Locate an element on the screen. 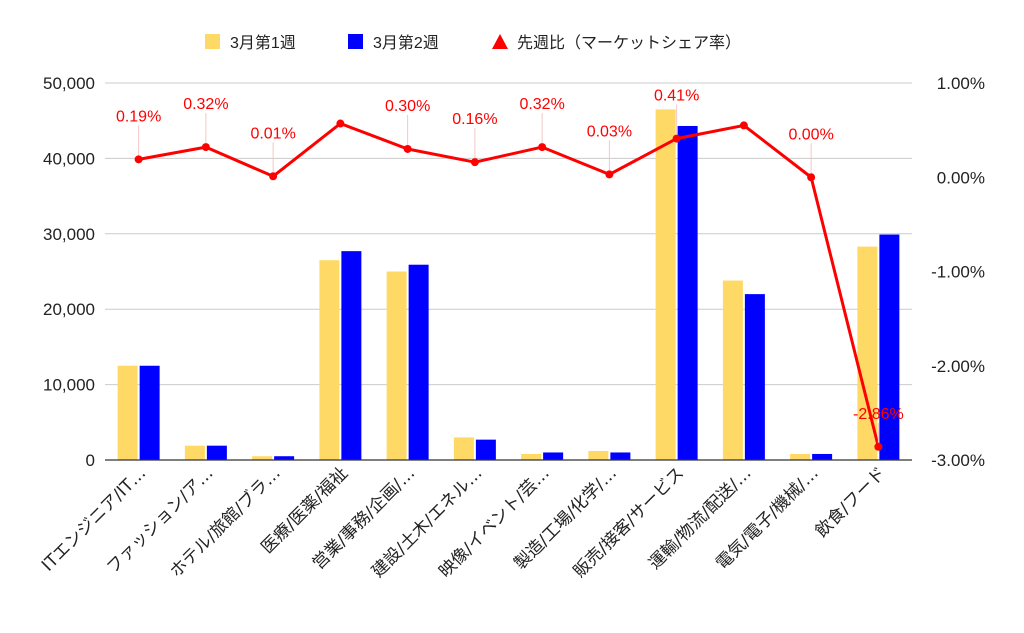 Image resolution: width=1024 pixels, height=633 pixels. legend-label: 3月第2週 is located at coordinates (406, 43).